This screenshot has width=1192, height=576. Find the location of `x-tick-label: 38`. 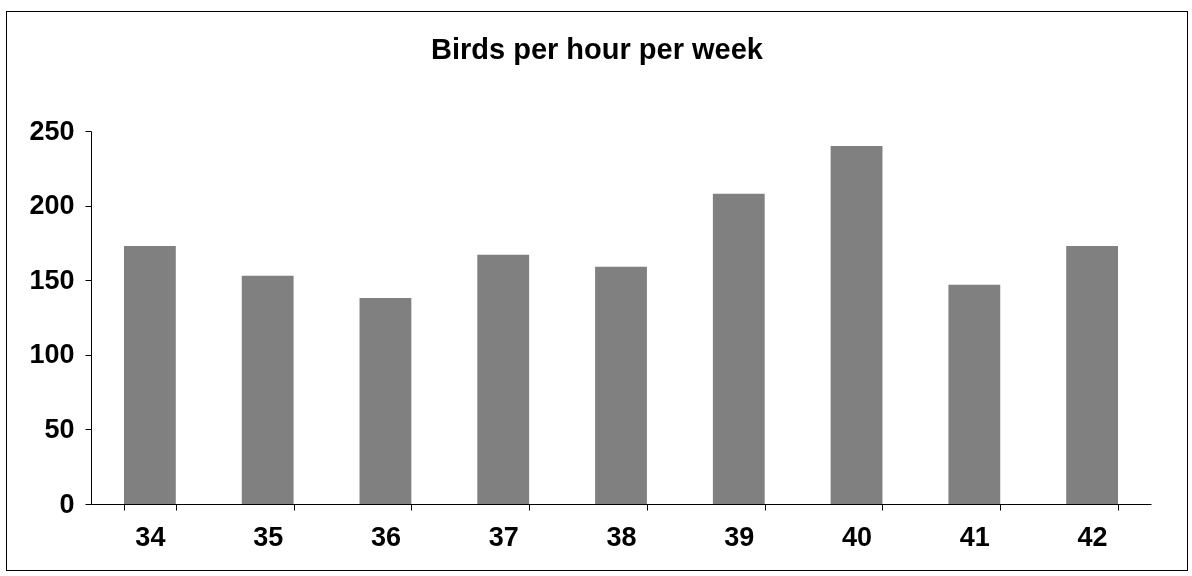

x-tick-label: 38 is located at coordinates (621, 536).